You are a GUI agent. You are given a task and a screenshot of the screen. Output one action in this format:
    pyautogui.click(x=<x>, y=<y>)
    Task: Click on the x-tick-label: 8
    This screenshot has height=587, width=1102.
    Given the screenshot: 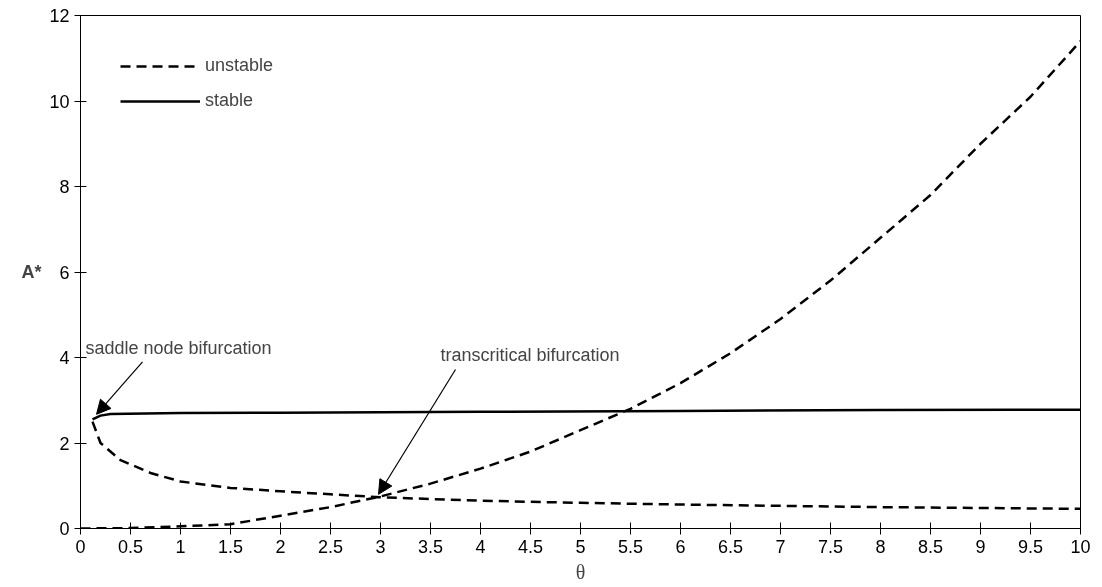 What is the action you would take?
    pyautogui.click(x=880, y=546)
    